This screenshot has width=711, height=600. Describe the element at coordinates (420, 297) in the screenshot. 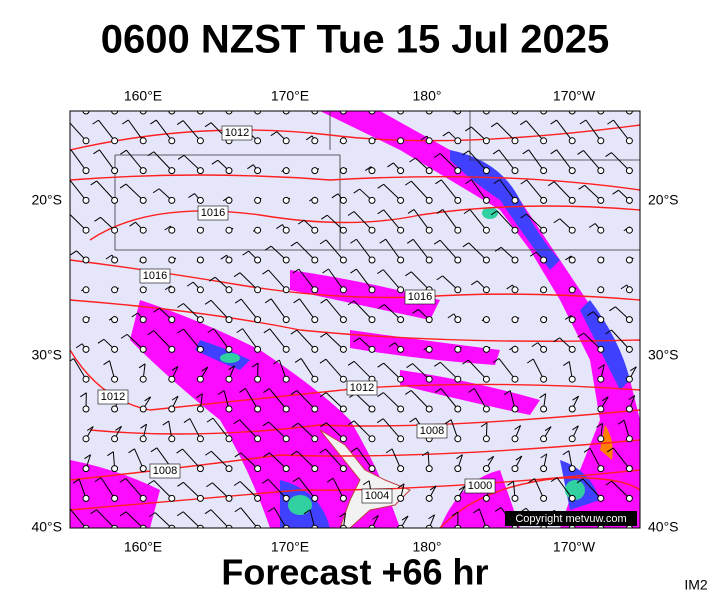

I see `isobar-label-box` at that location.